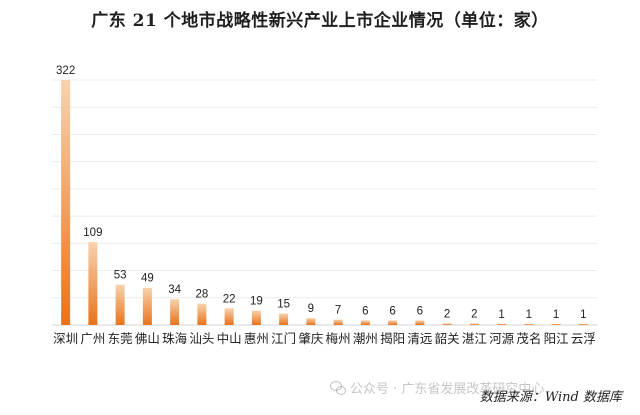  Describe the element at coordinates (256, 302) in the screenshot. I see `data-label-惠州: 19` at that location.